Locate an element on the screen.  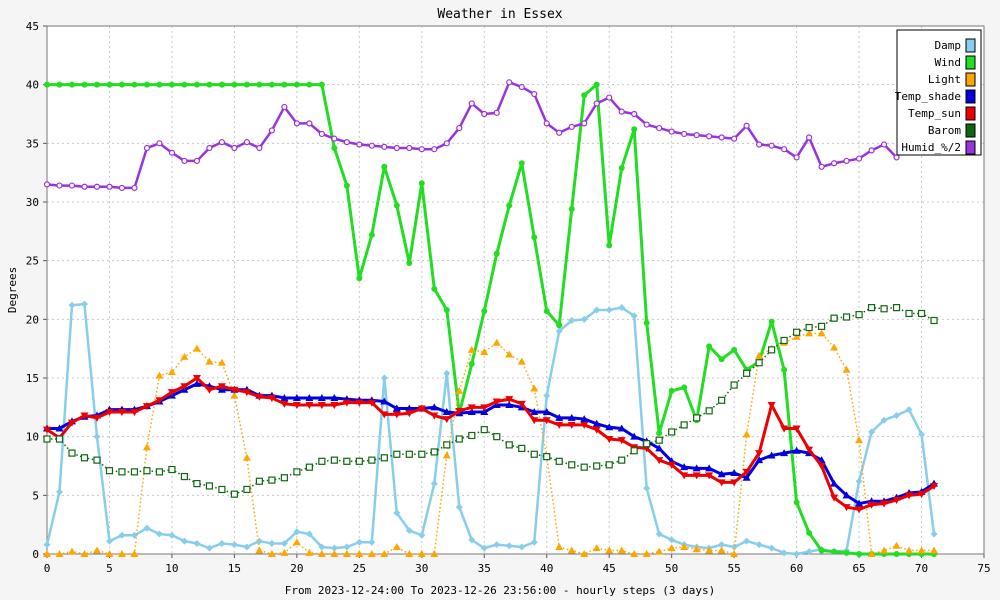
y-tick-label: 5 is located at coordinates (35, 495).